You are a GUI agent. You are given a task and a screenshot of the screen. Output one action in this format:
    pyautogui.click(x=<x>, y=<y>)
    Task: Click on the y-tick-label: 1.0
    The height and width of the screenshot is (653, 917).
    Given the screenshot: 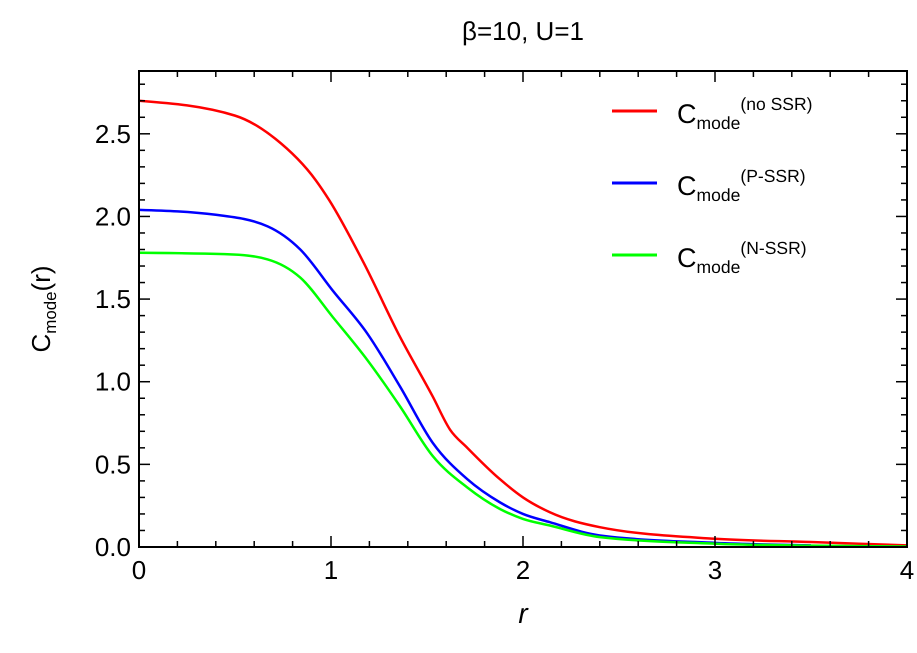 What is the action you would take?
    pyautogui.click(x=112, y=381)
    